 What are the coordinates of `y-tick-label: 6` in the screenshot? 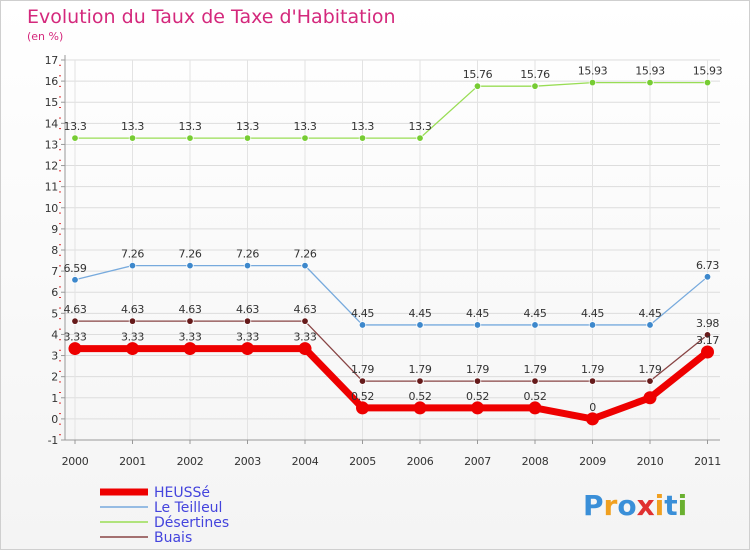 It's located at (54, 292).